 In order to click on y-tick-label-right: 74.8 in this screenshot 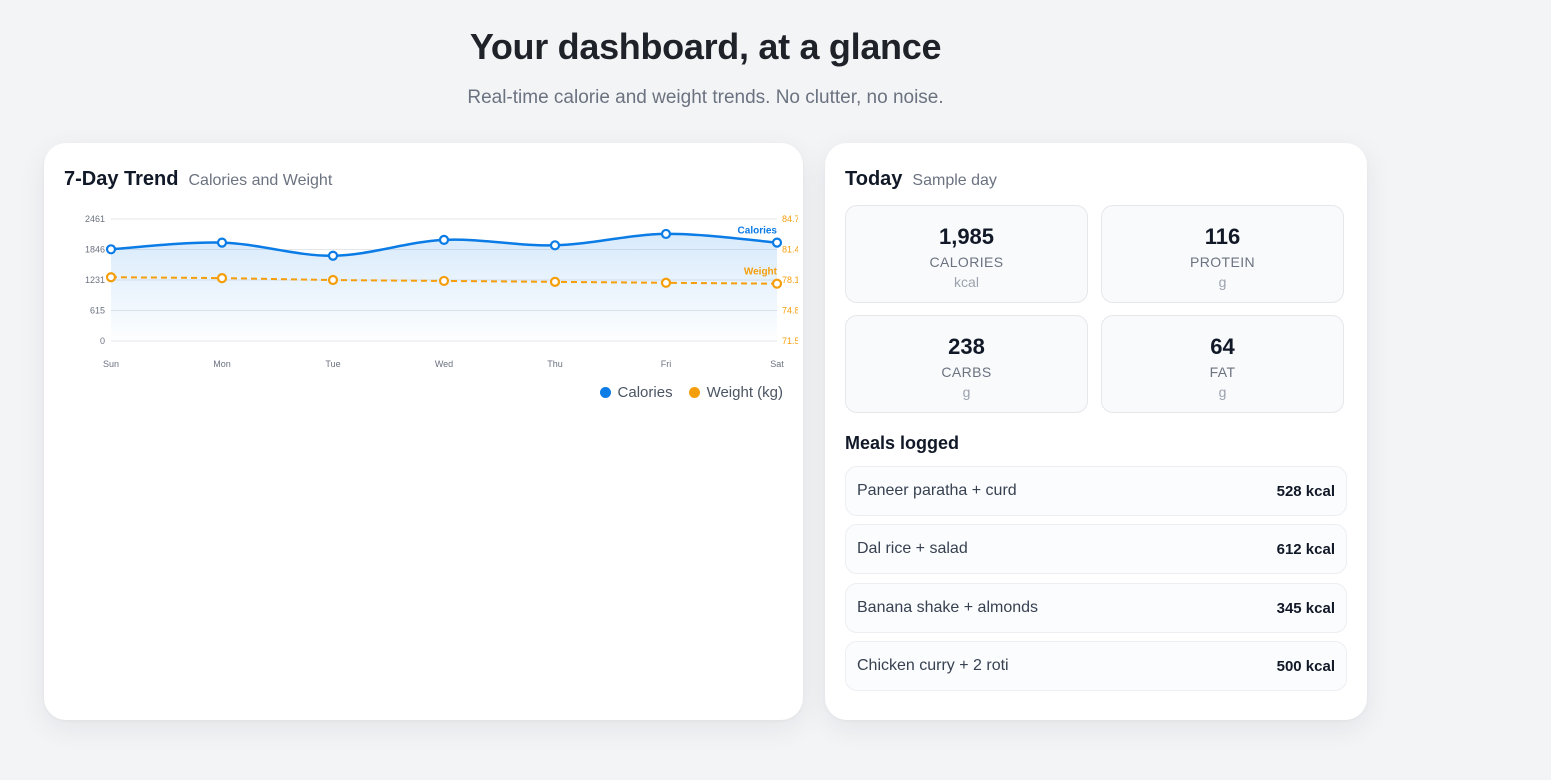, I will do `click(790, 311)`.